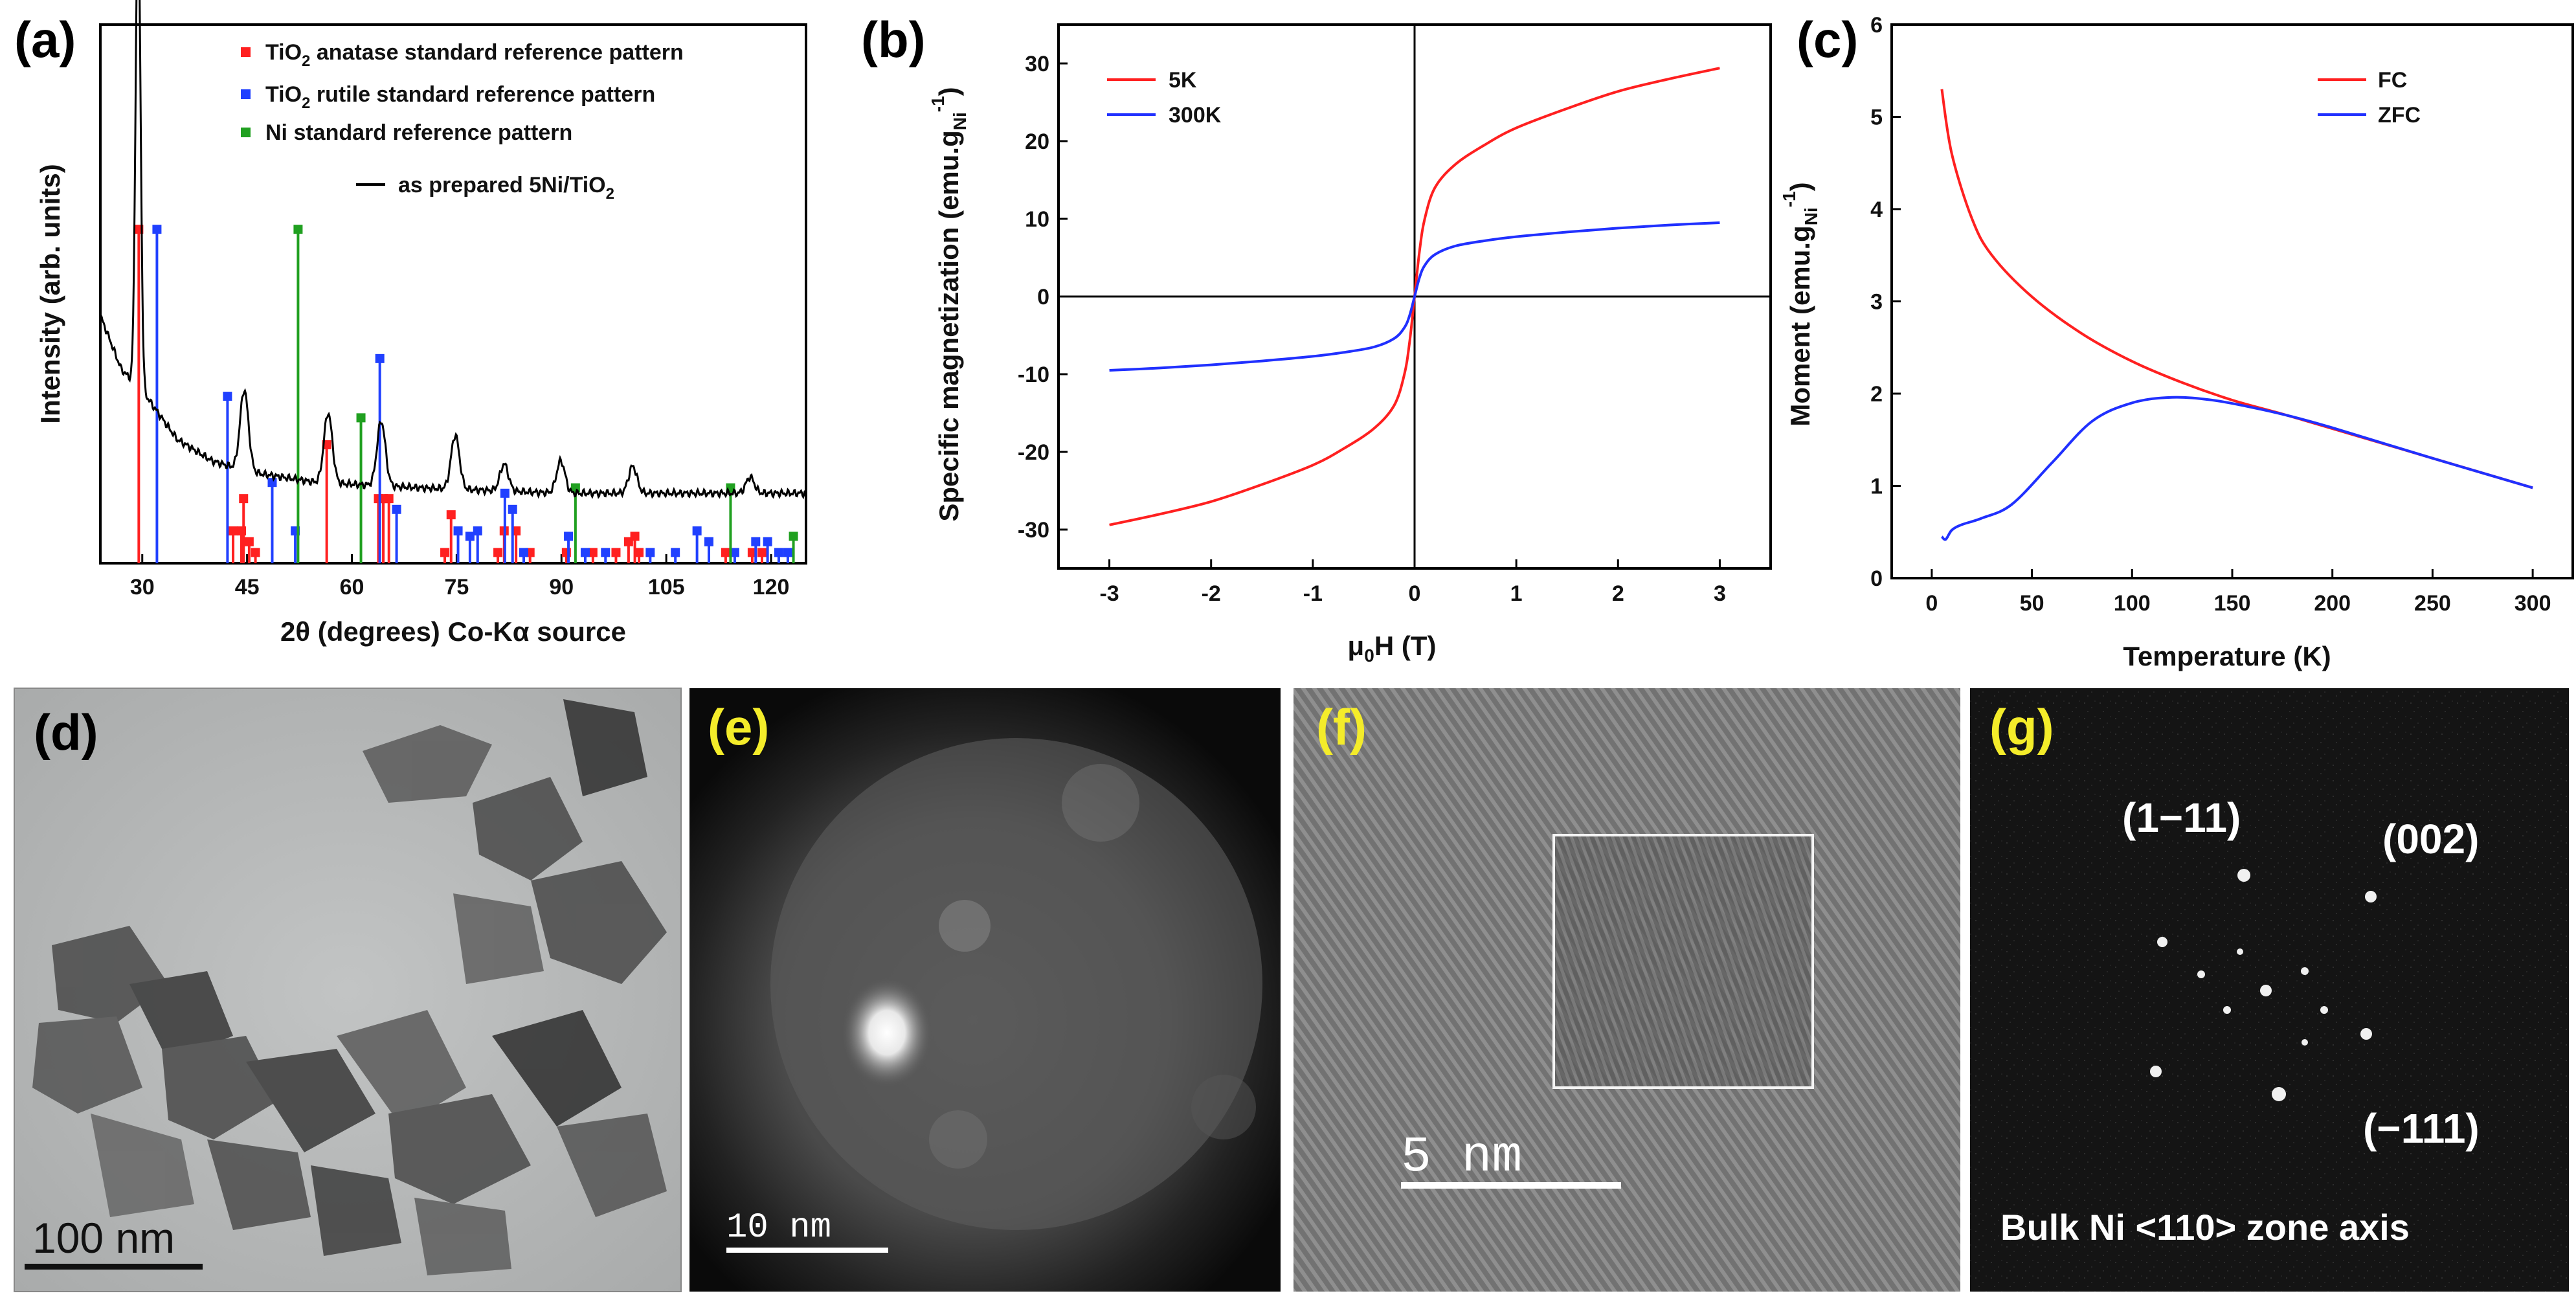 This screenshot has width=2576, height=1300. I want to click on y-tick-label-c: 4, so click(1876, 209).